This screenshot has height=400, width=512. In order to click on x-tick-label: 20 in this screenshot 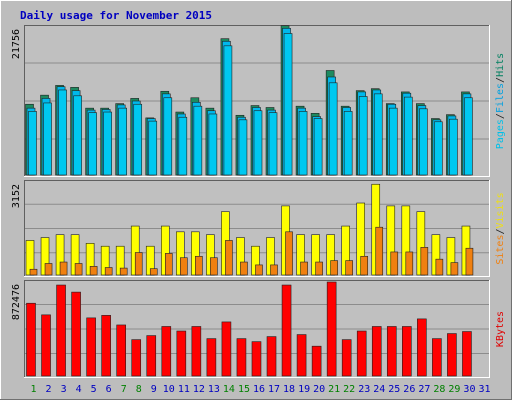, I will do `click(319, 389)`.